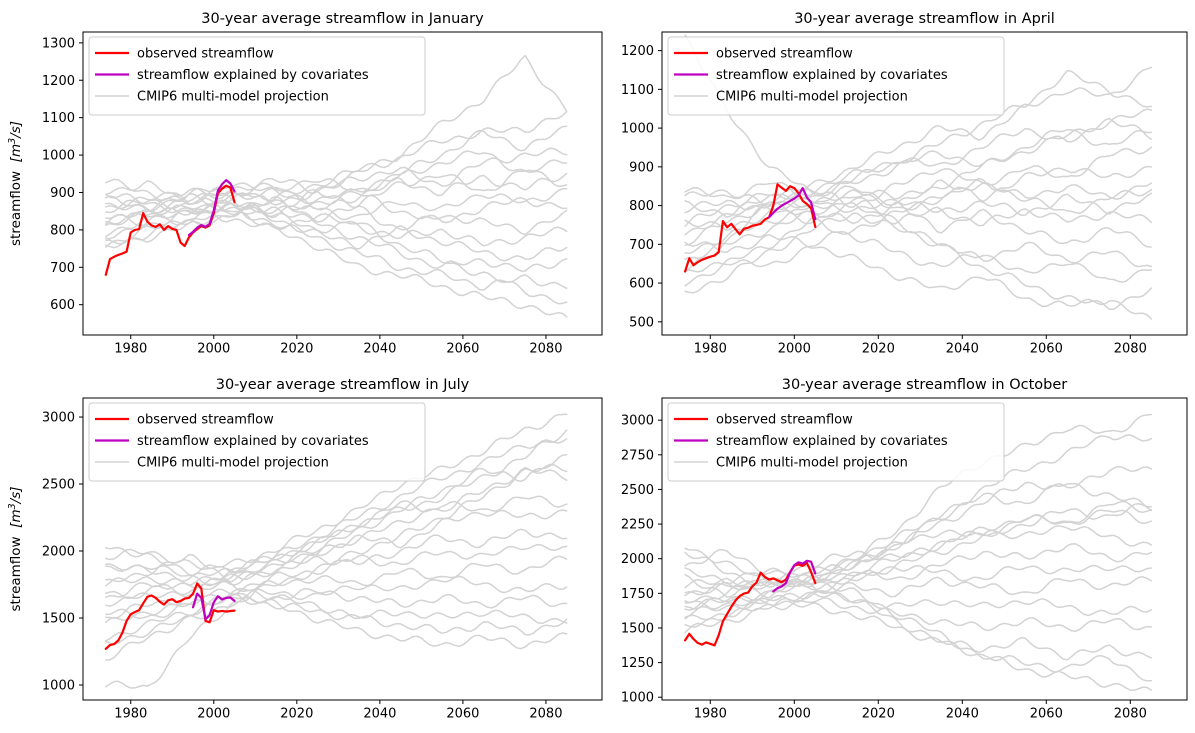  I want to click on observed-streamflow-line, so click(750, 228).